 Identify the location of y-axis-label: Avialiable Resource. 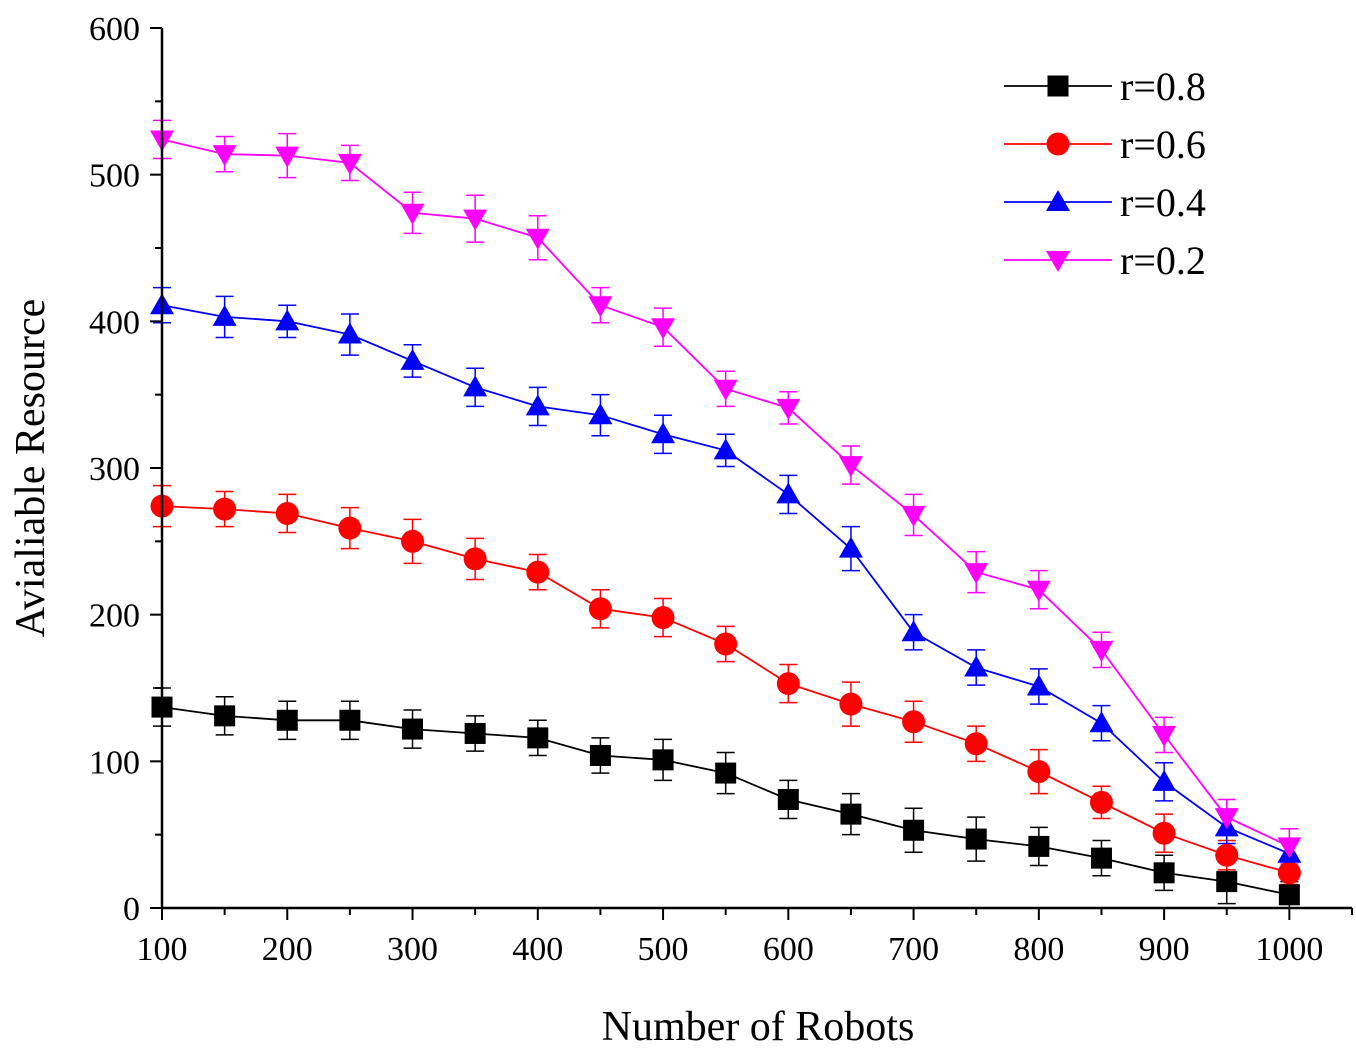
(31, 468).